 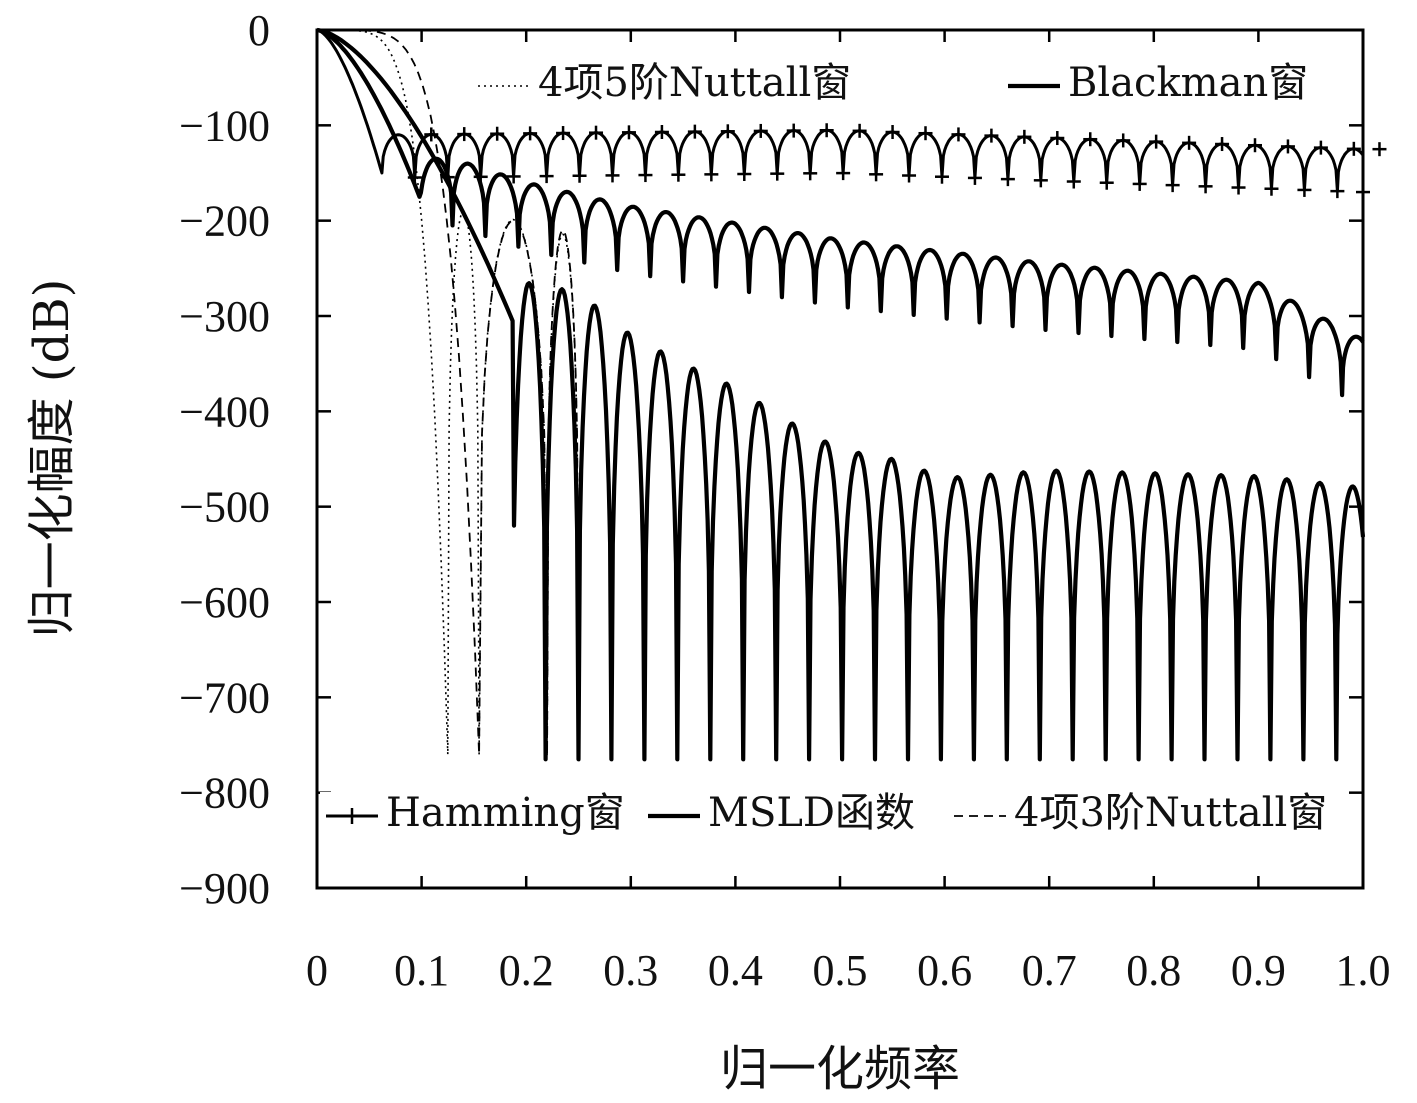 What do you see at coordinates (1153, 970) in the screenshot?
I see `x-tick-label: 0.8` at bounding box center [1153, 970].